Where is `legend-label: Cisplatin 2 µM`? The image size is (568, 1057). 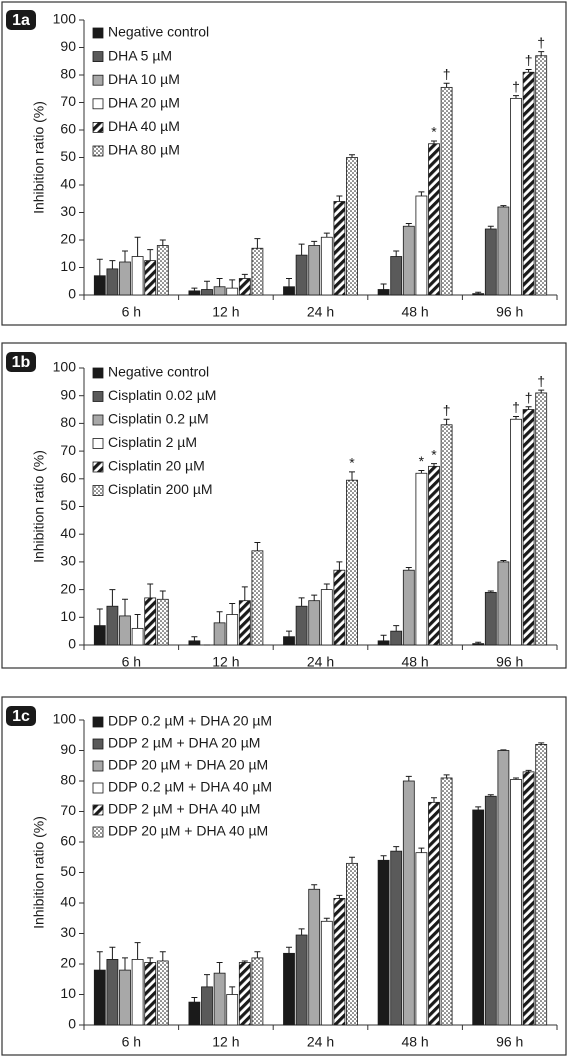 legend-label: Cisplatin 2 µM is located at coordinates (152, 442).